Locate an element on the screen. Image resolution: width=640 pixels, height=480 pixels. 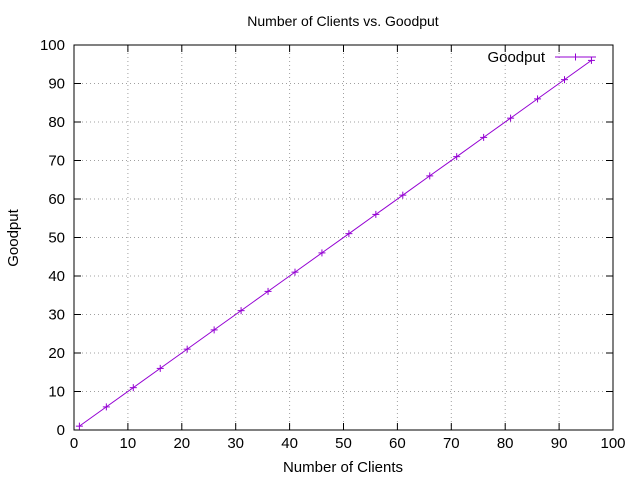
y-tick-label: 30 is located at coordinates (56, 315).